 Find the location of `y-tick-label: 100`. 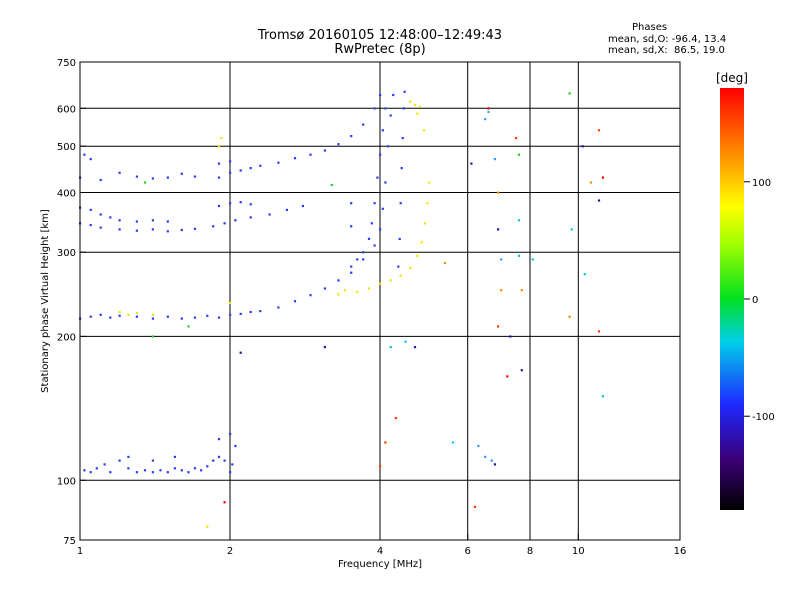

y-tick-label: 100 is located at coordinates (66, 481).